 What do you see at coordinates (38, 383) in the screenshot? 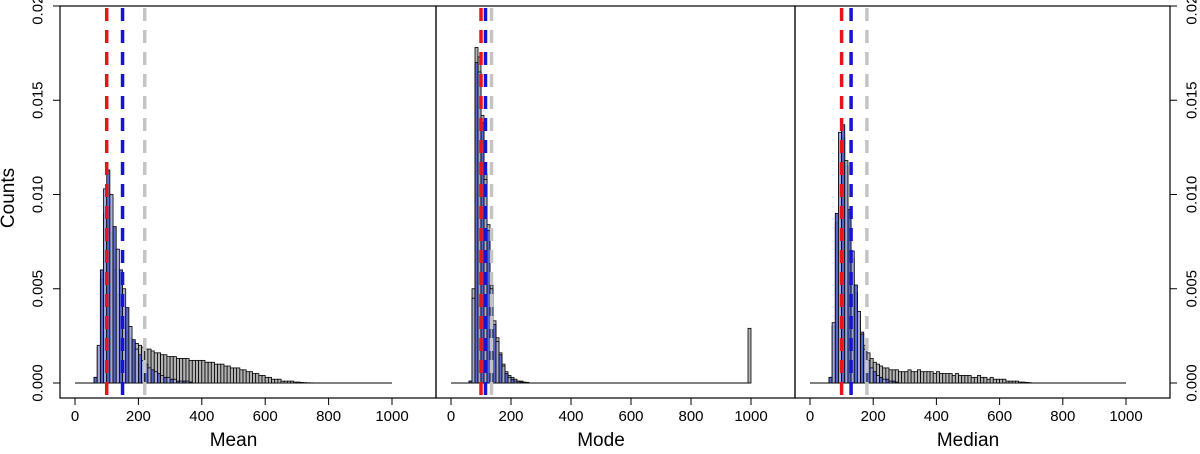
I see `y-tick-label: 0.000` at bounding box center [38, 383].